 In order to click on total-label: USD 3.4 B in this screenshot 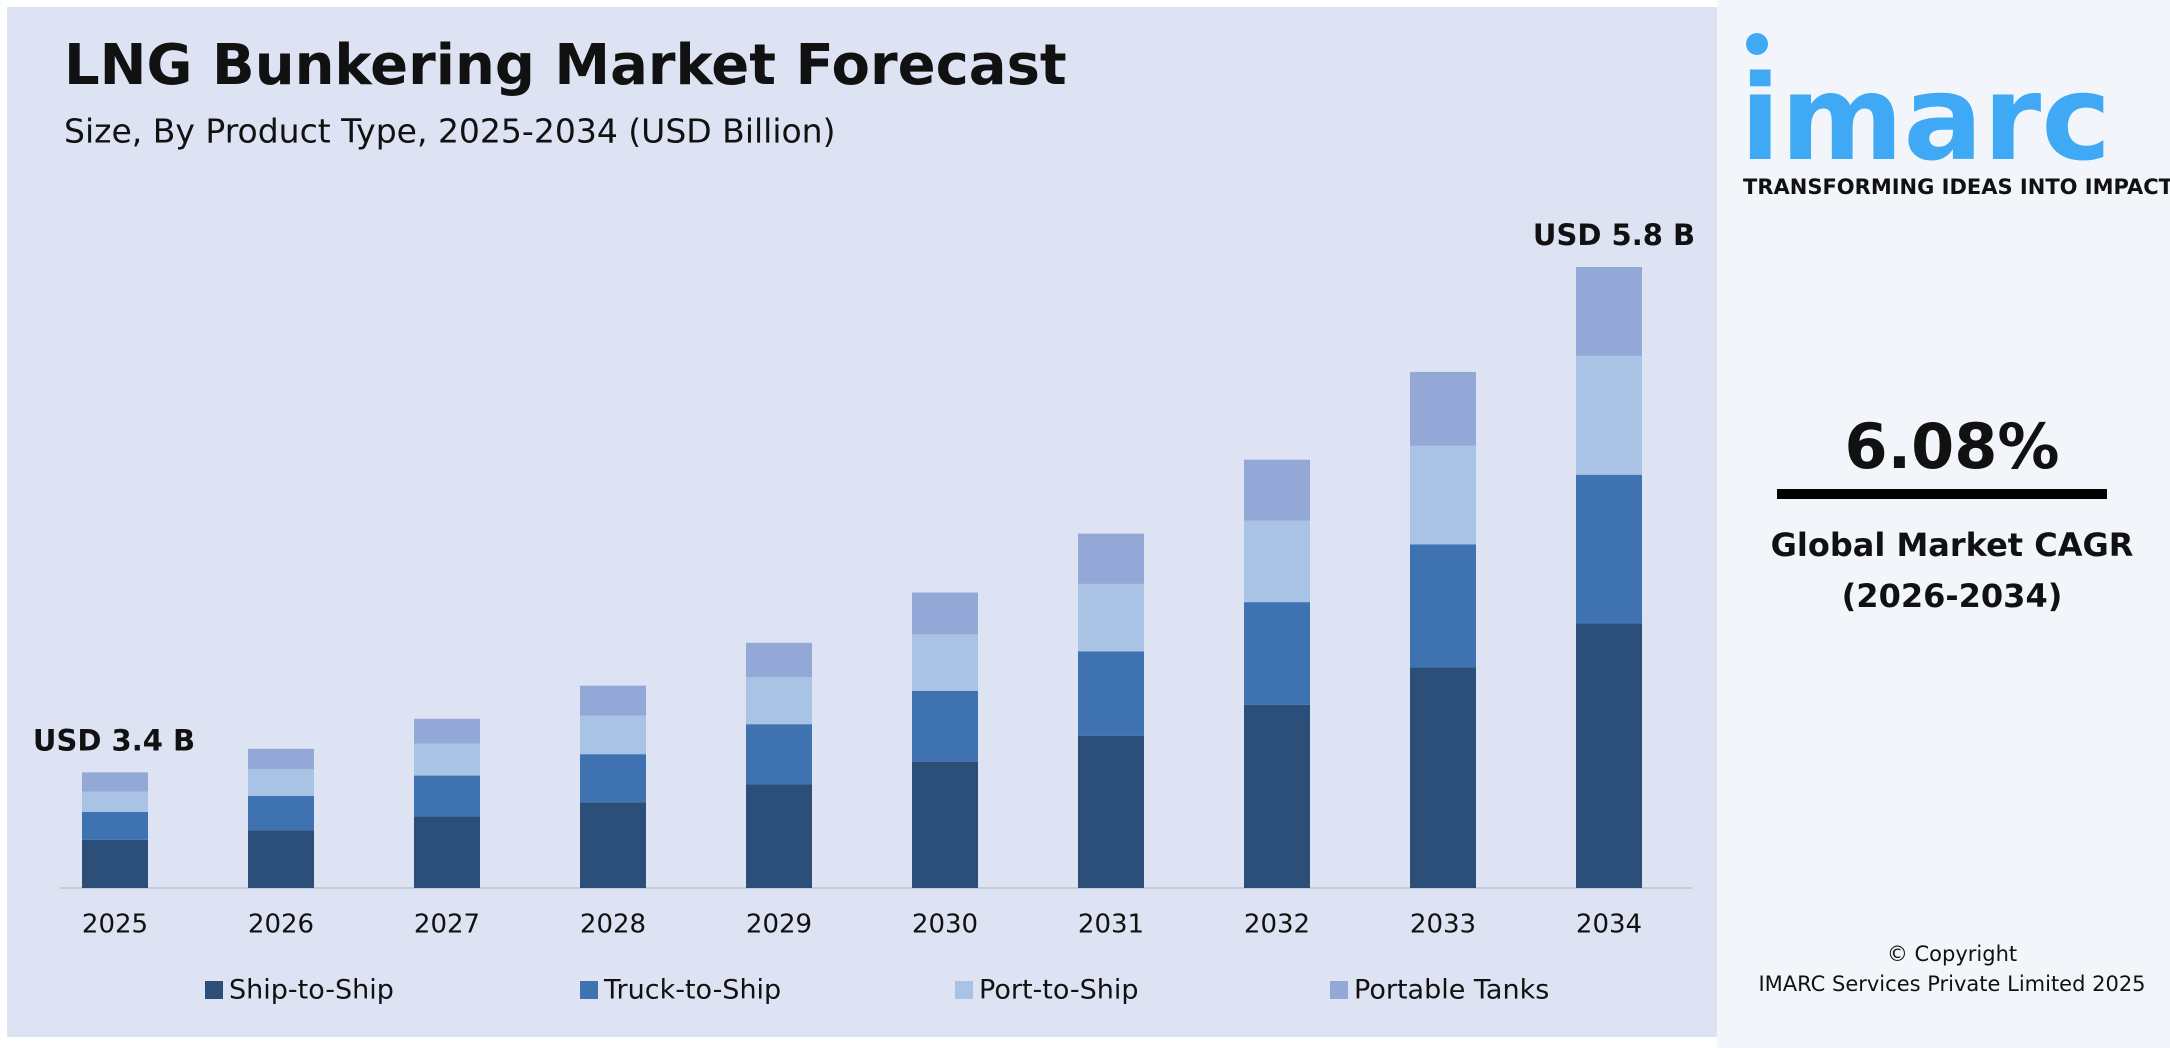, I will do `click(114, 740)`.